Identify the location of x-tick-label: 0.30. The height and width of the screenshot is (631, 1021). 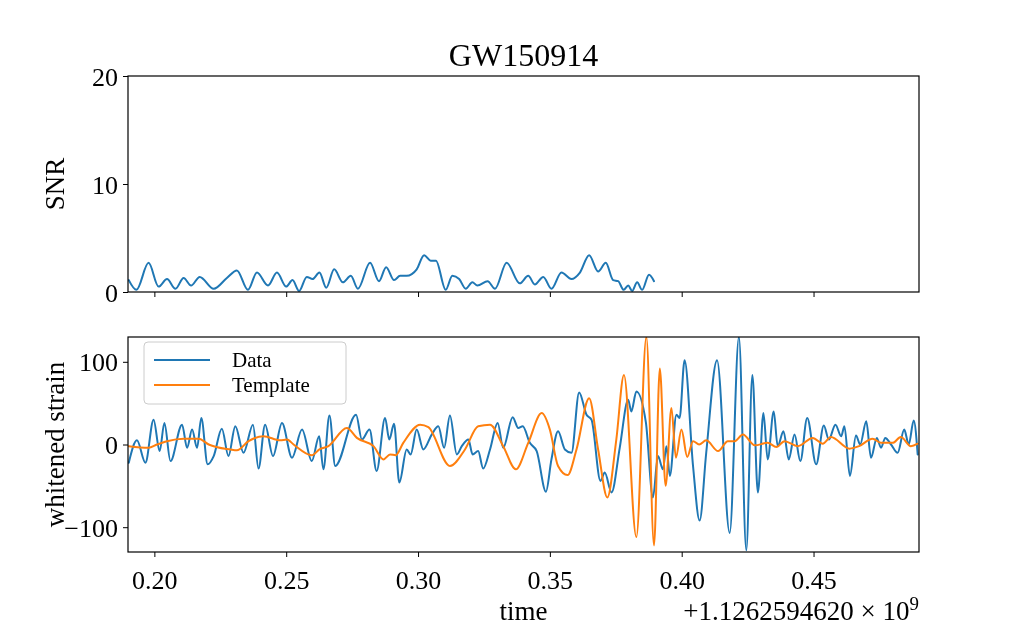
(418, 580).